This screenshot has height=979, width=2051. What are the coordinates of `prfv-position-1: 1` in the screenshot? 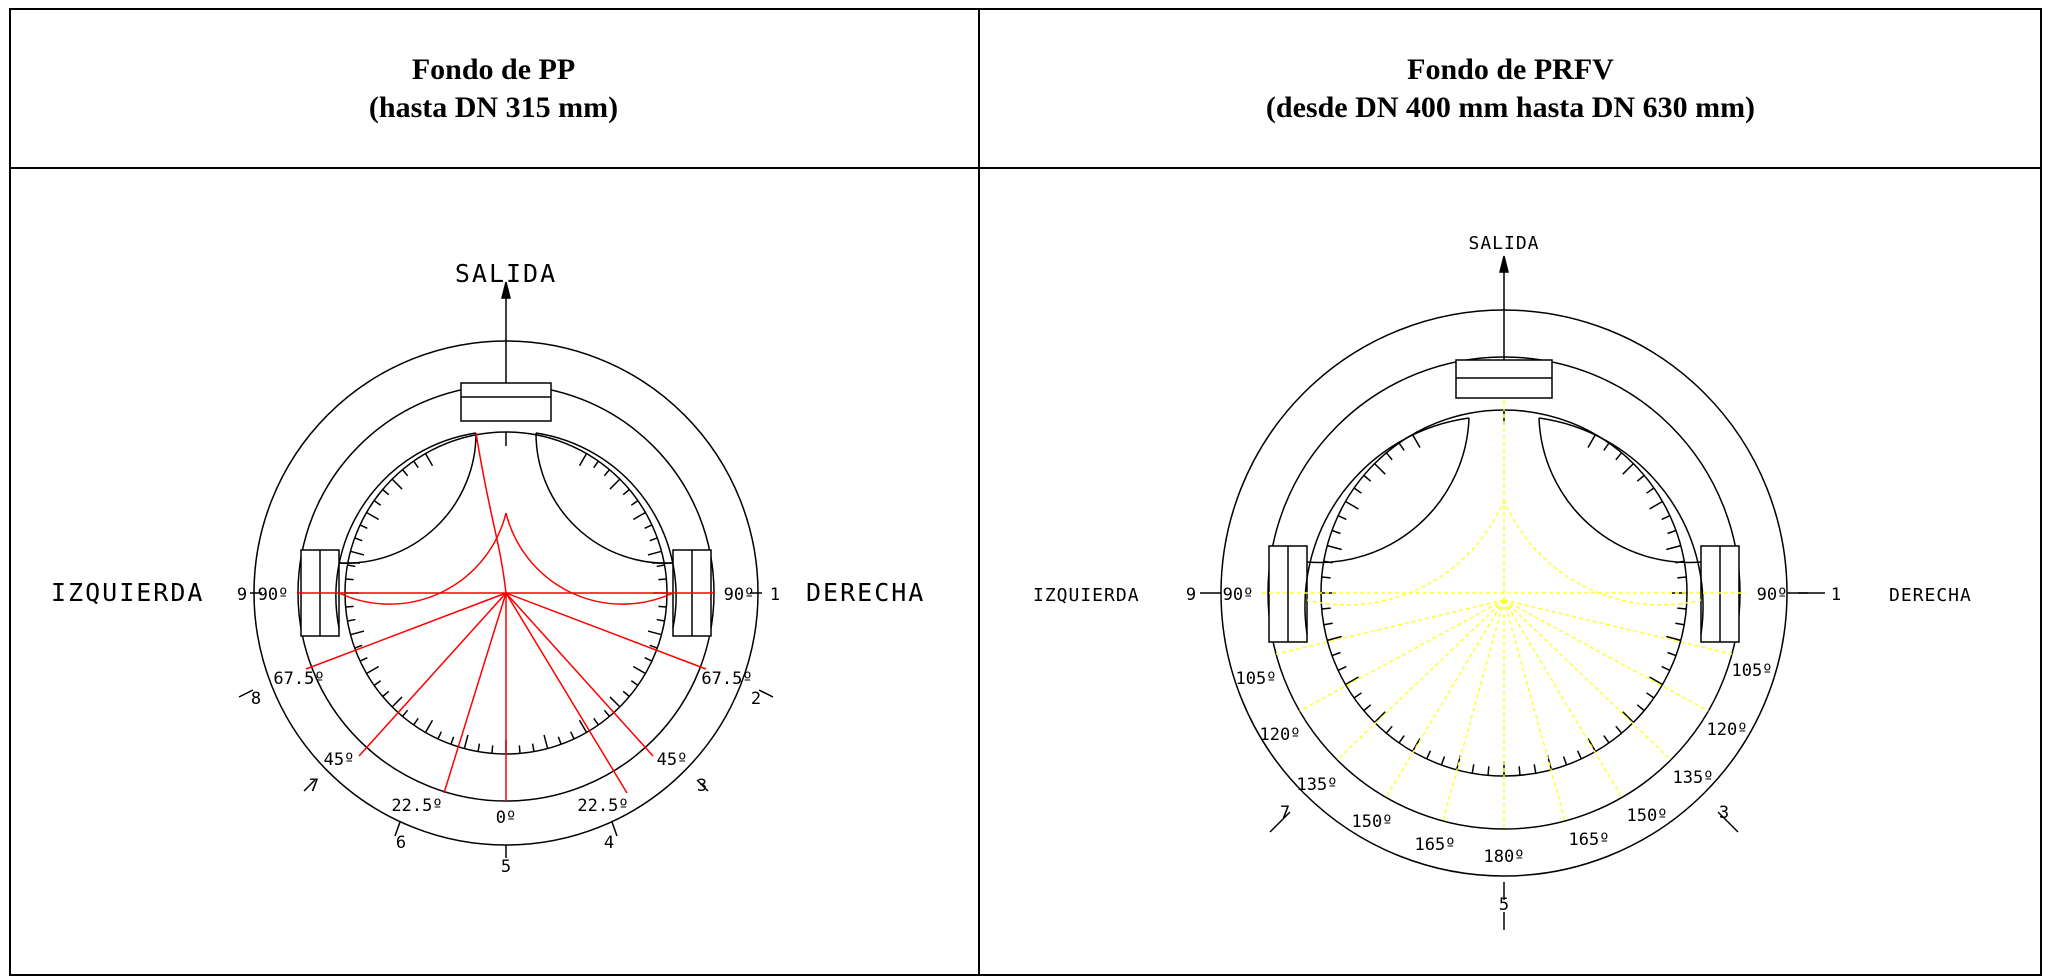 It's located at (1836, 595).